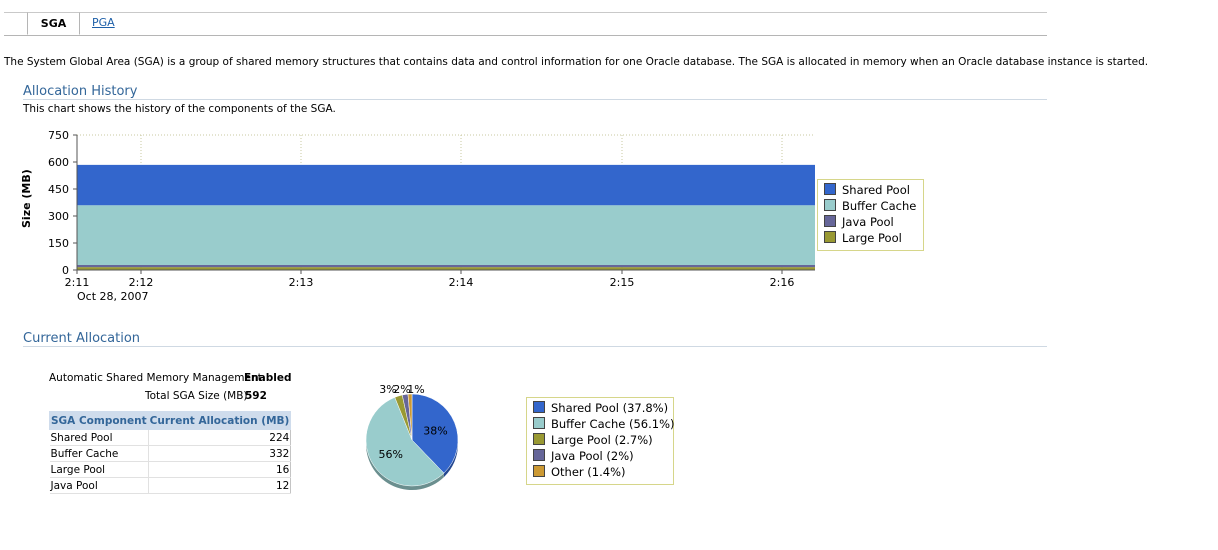 The image size is (1218, 550). What do you see at coordinates (196, 396) in the screenshot?
I see `total-sga-label: Total SGA Size (MB)` at bounding box center [196, 396].